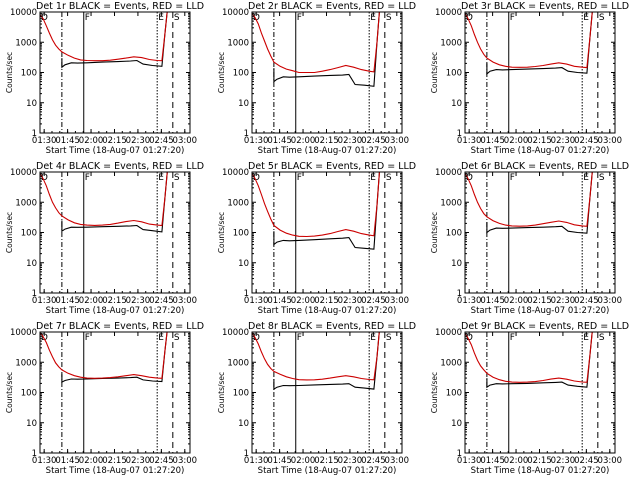  I want to click on chart-title: Det 8r BLACK = Events, RED = LLD, so click(332, 326).